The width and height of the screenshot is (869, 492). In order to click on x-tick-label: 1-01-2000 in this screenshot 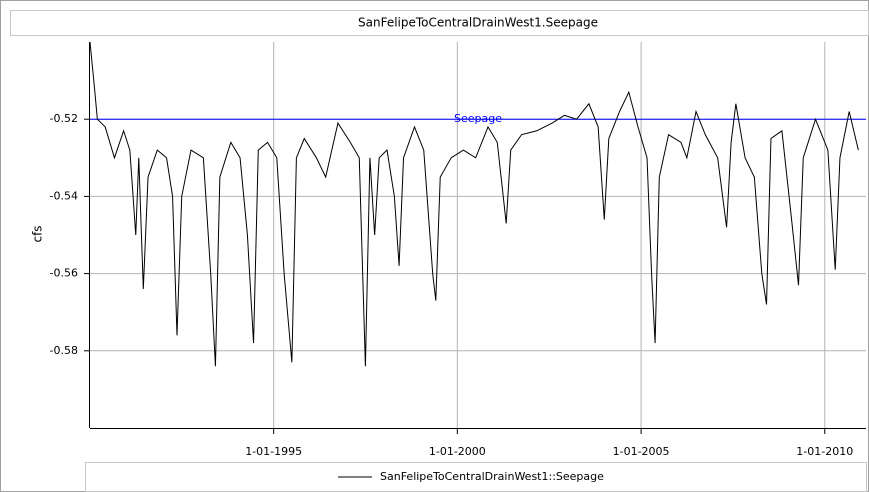, I will do `click(457, 451)`.